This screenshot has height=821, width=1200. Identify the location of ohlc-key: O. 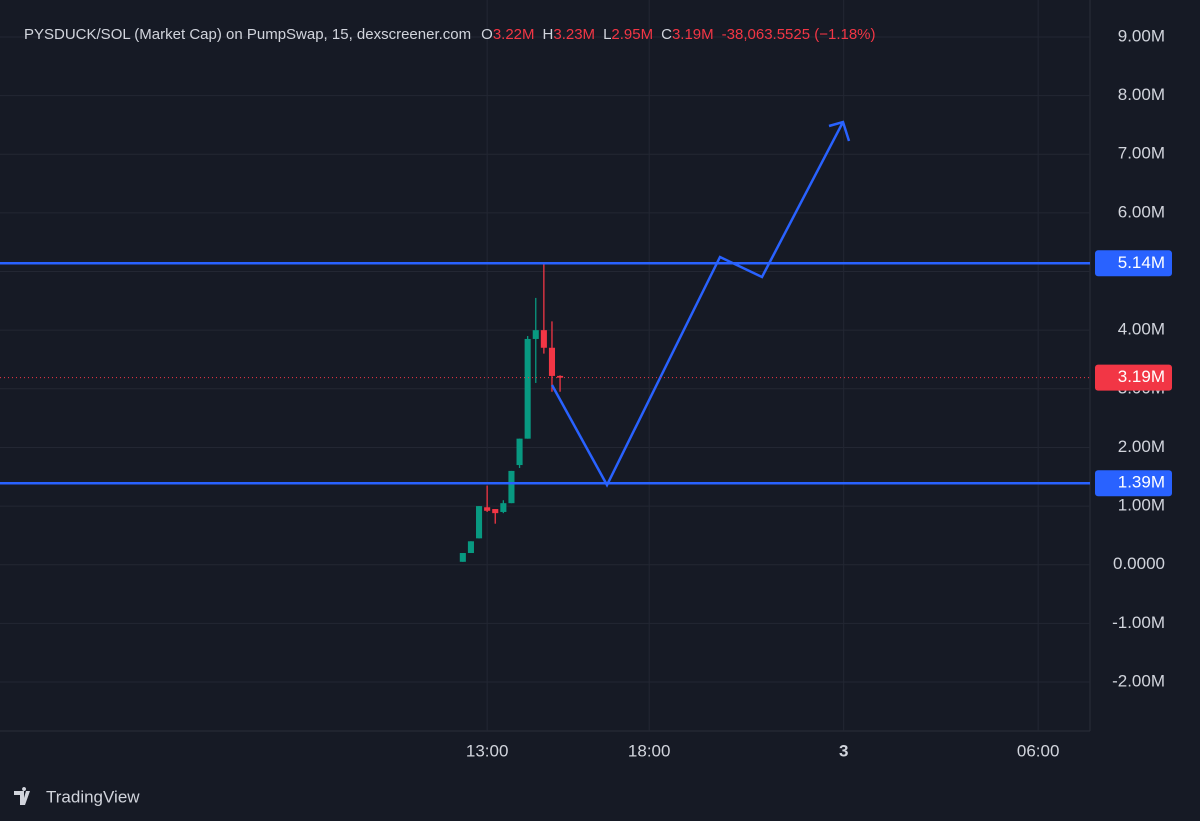
(487, 34).